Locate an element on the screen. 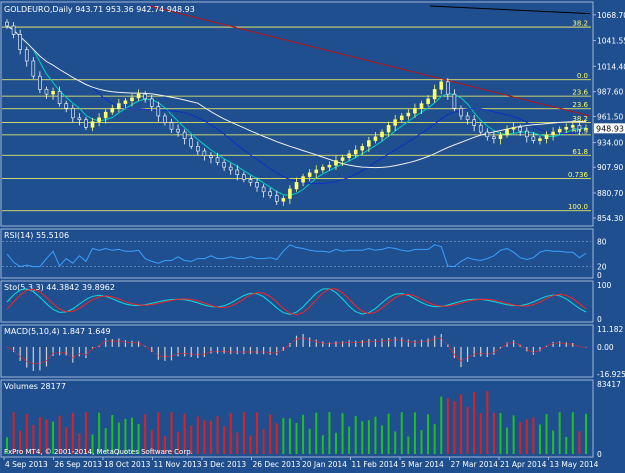 The width and height of the screenshot is (625, 473). price-tick-label: 880.70 is located at coordinates (610, 193).